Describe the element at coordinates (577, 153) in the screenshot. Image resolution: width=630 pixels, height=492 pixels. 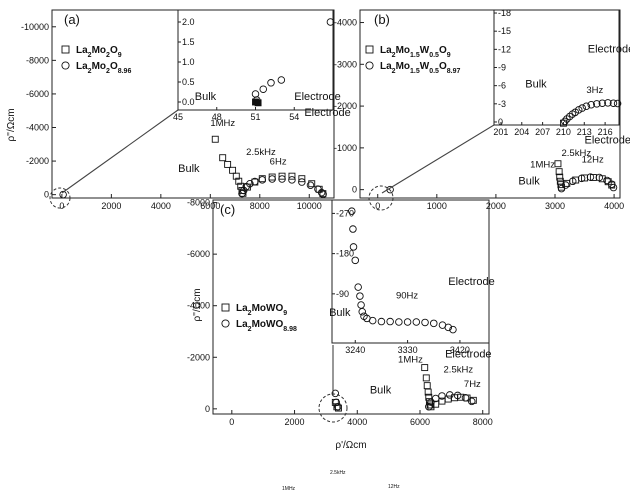
I see `panel-b-annotation: 2.5kHz` at that location.